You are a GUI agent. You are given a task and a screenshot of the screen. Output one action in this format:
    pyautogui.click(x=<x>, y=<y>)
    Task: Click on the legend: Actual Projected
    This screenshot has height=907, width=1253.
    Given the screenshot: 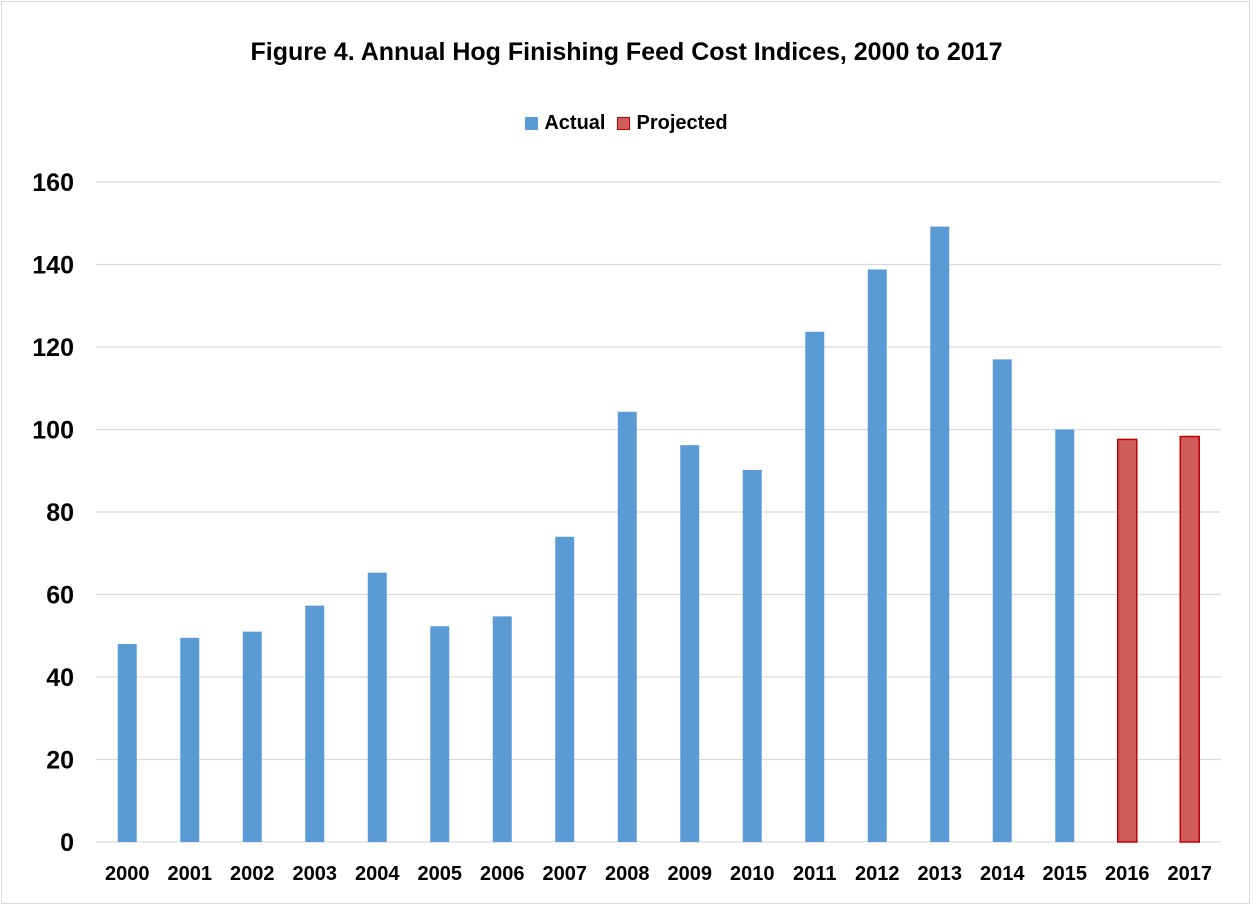 What is the action you would take?
    pyautogui.click(x=626, y=123)
    